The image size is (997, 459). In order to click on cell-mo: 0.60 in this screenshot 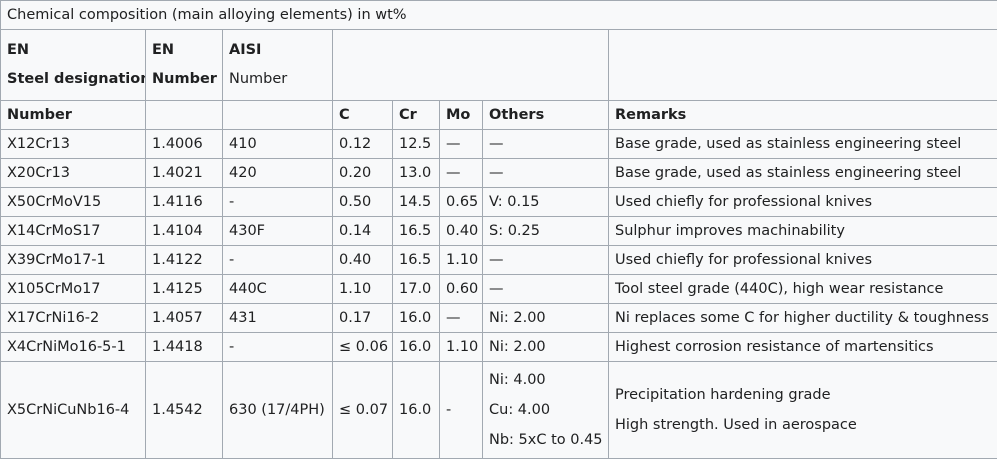, I will do `click(461, 289)`.